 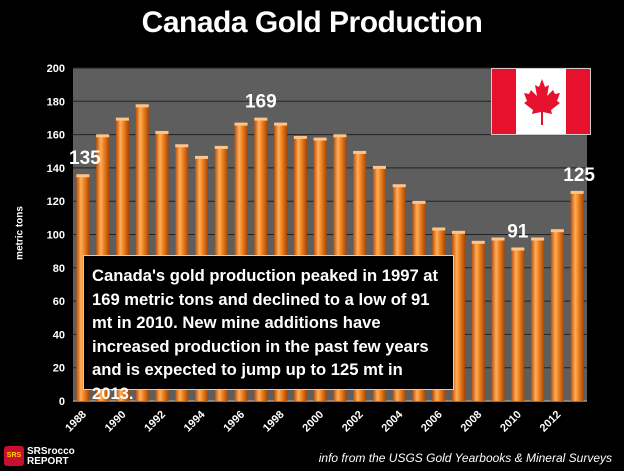 What do you see at coordinates (51, 451) in the screenshot?
I see `logo-line1: SRSrocco` at bounding box center [51, 451].